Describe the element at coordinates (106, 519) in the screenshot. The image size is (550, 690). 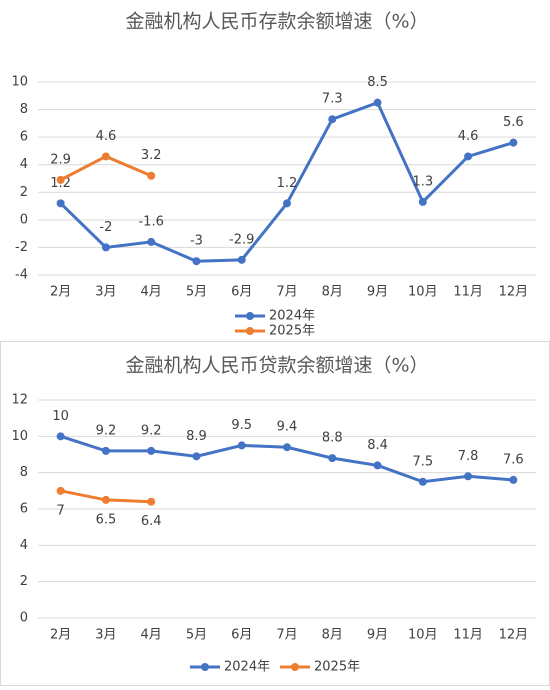
I see `data-label: 6.5` at that location.